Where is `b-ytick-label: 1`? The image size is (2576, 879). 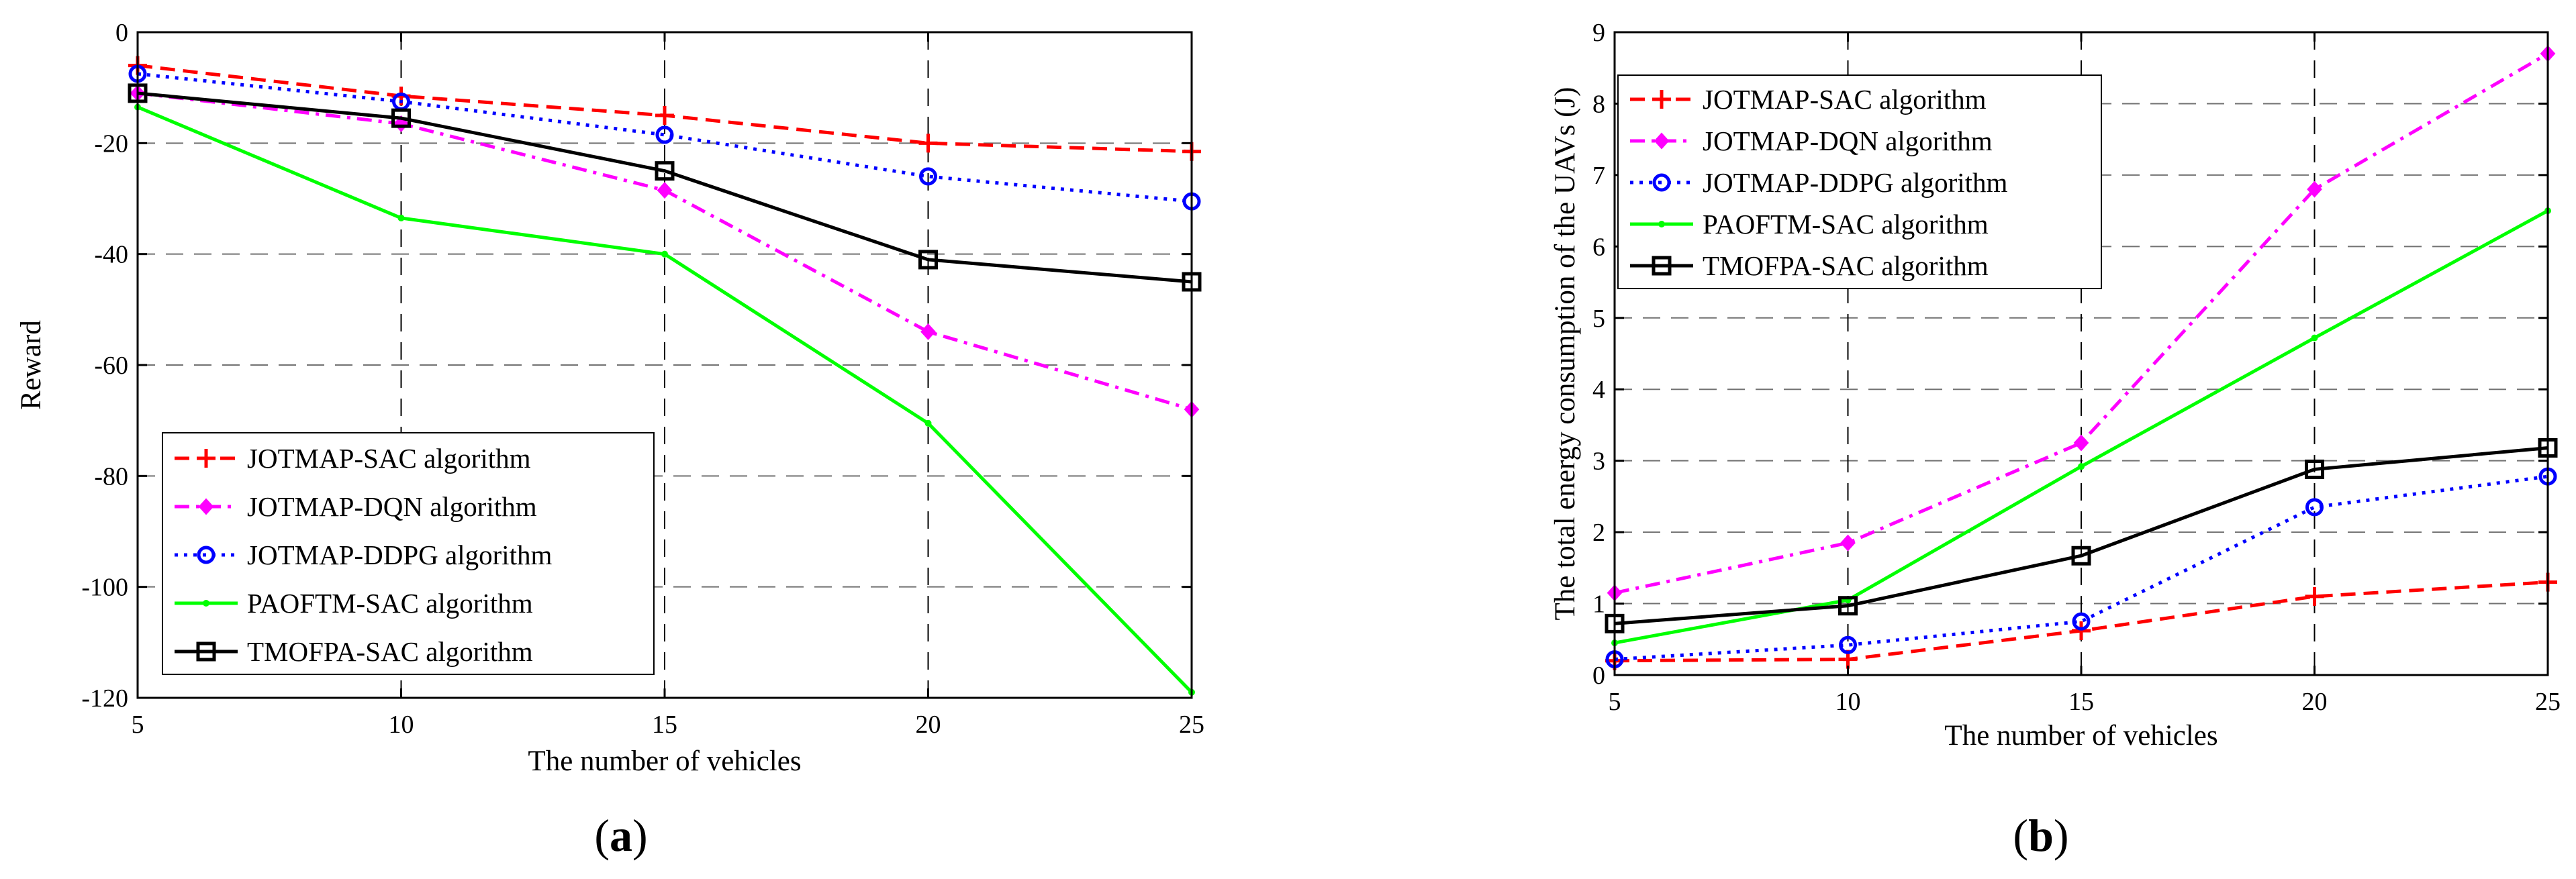 b-ytick-label: 1 is located at coordinates (1598, 604).